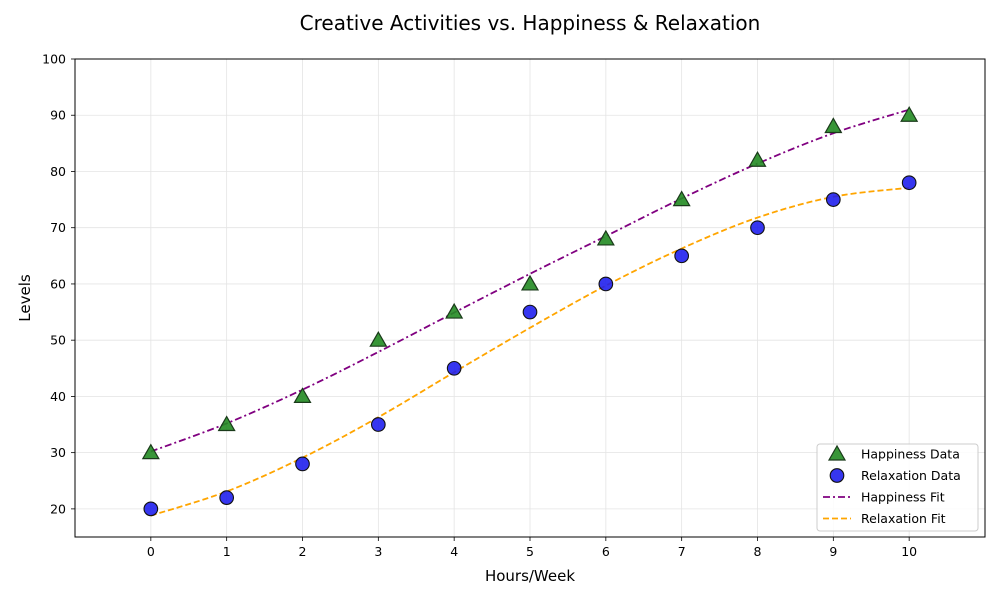  What do you see at coordinates (903, 518) in the screenshot?
I see `legend-label: Relaxation Fit` at bounding box center [903, 518].